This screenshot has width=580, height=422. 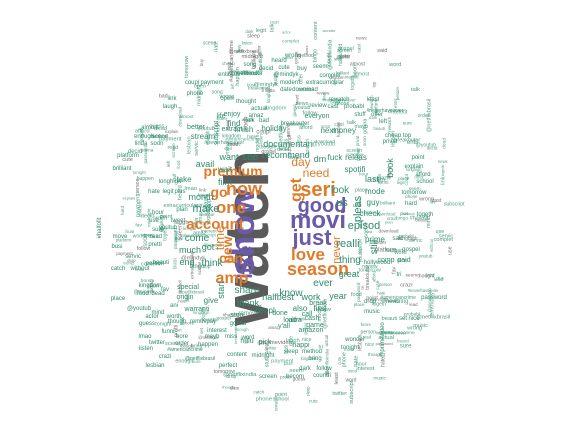 I want to click on cloud-filler-word: content, so click(x=151, y=264).